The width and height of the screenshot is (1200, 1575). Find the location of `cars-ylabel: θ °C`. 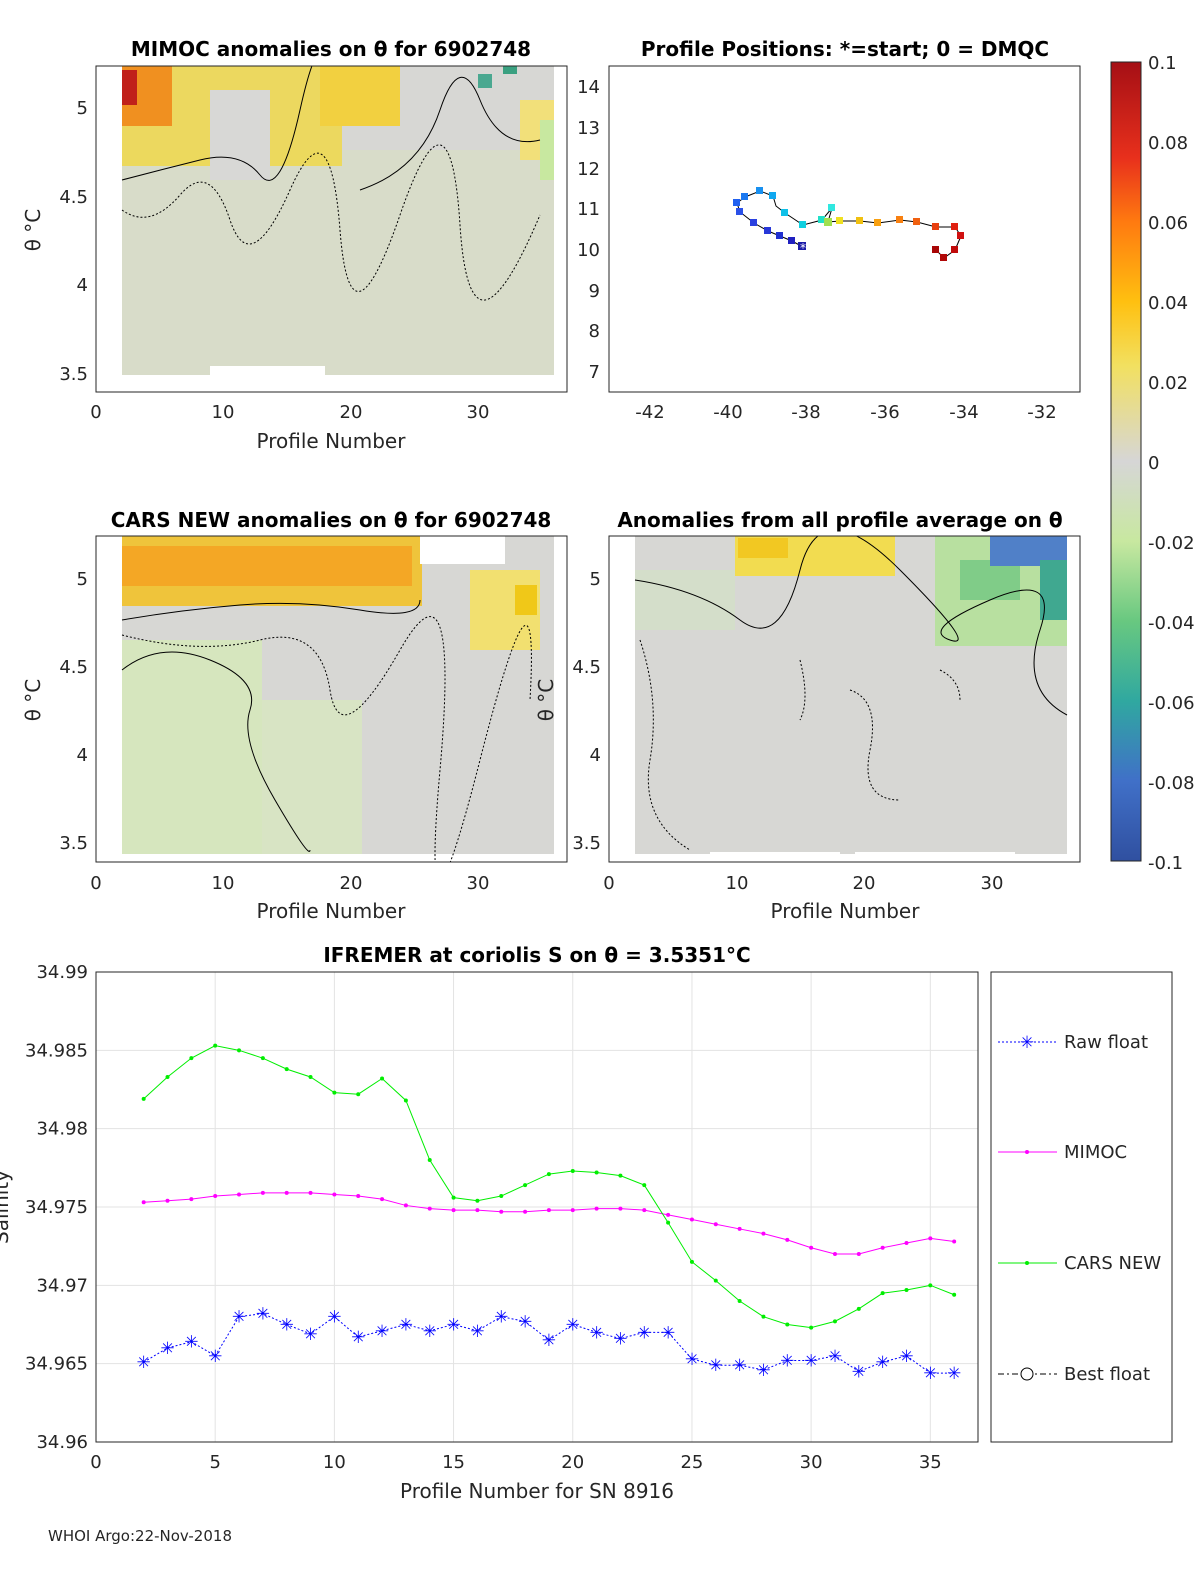

cars-ylabel: θ °C is located at coordinates (33, 700).